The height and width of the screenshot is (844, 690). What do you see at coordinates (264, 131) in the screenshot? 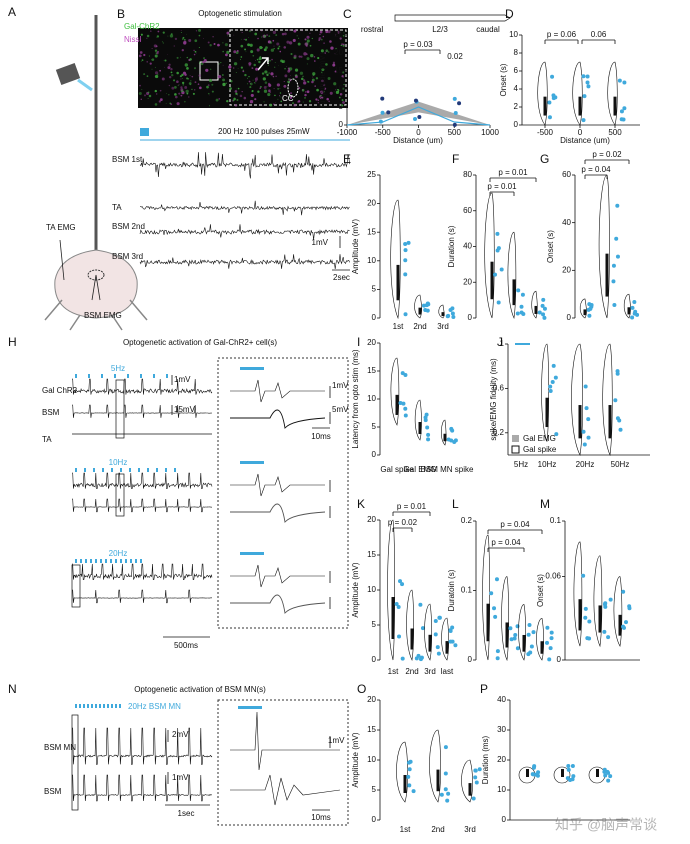
I see `label: 200 Hz 100 pulses 25mW` at bounding box center [264, 131].